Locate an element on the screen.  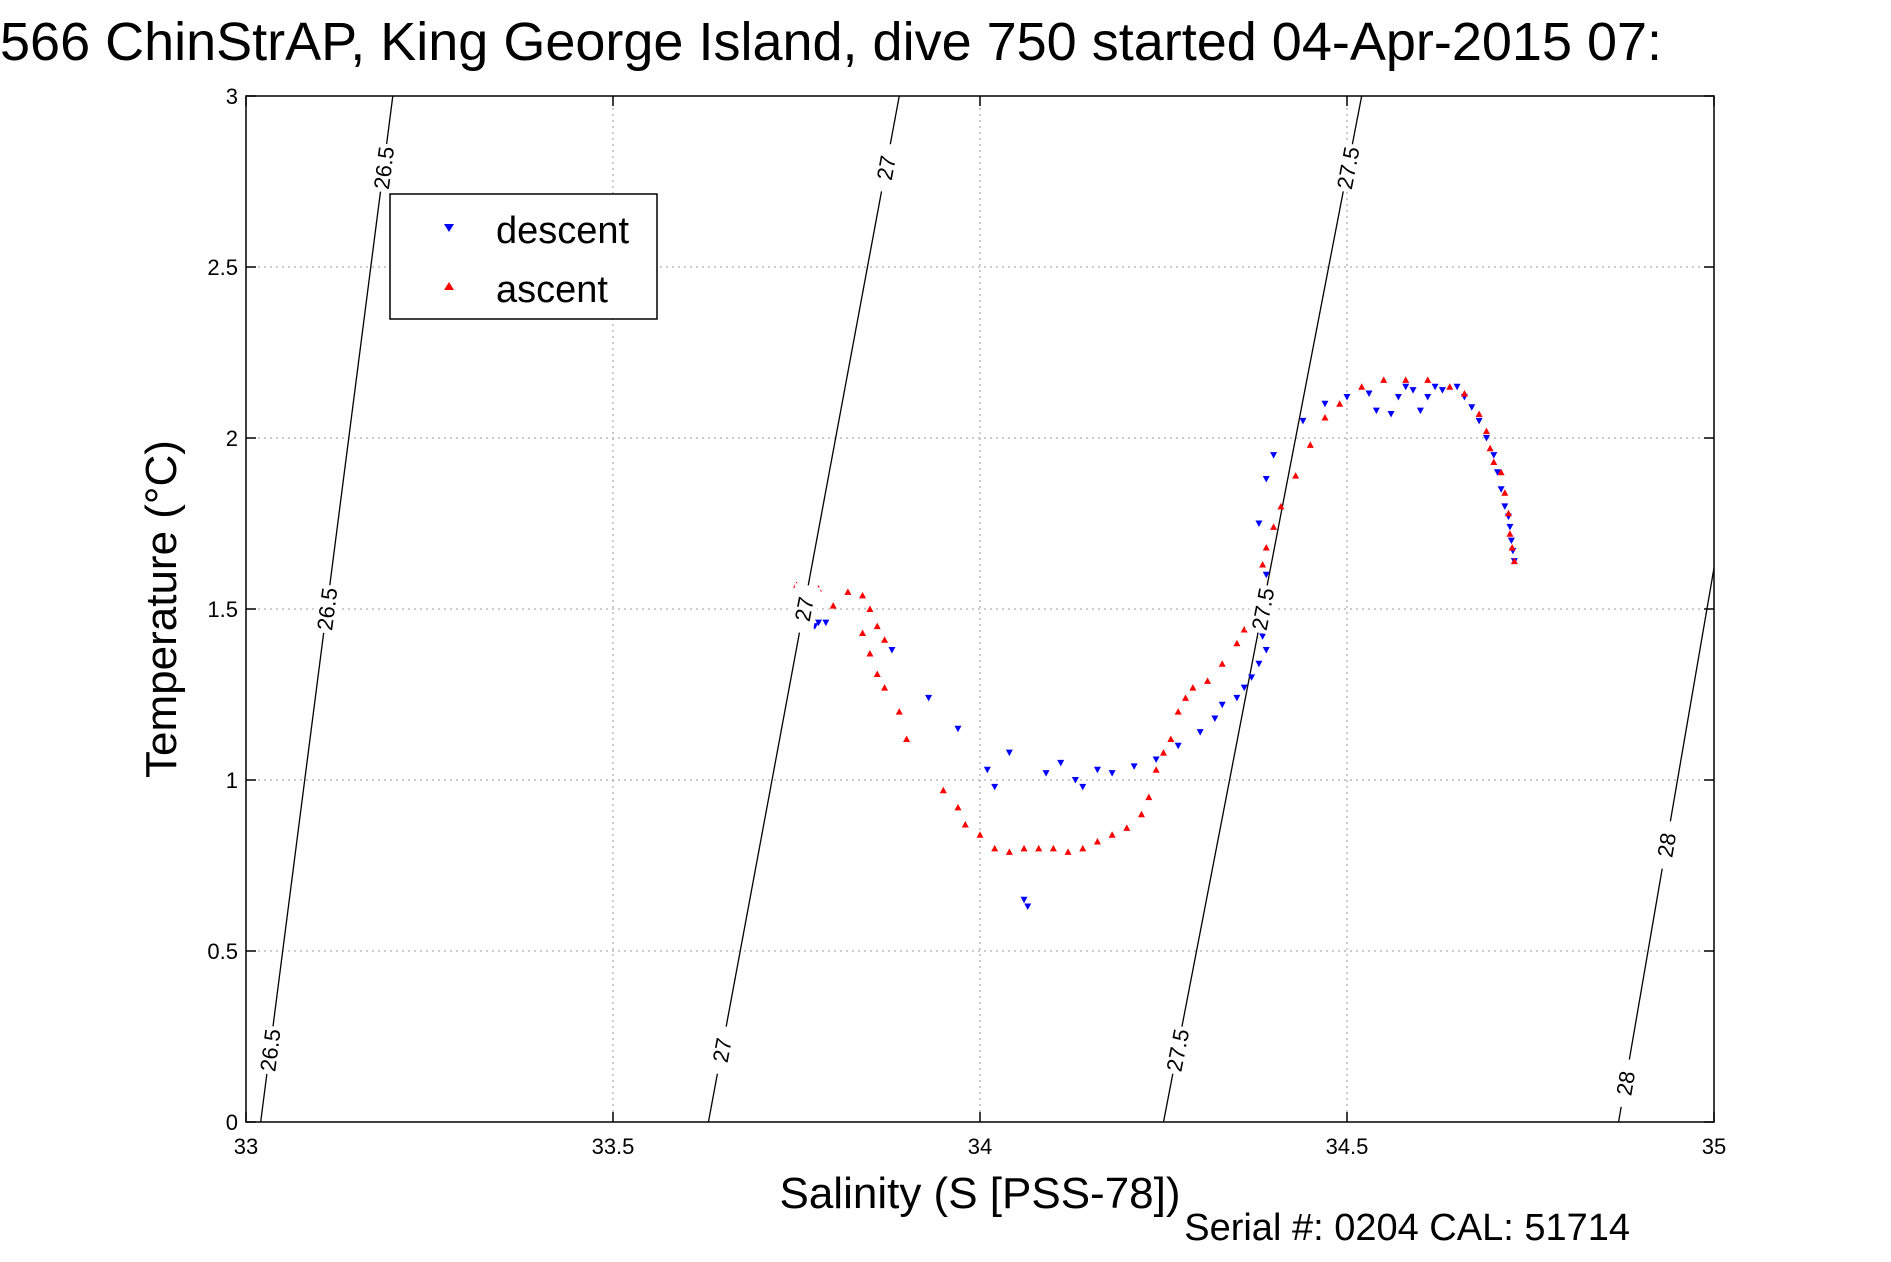
y-tick-label: 0.5 is located at coordinates (222, 951).